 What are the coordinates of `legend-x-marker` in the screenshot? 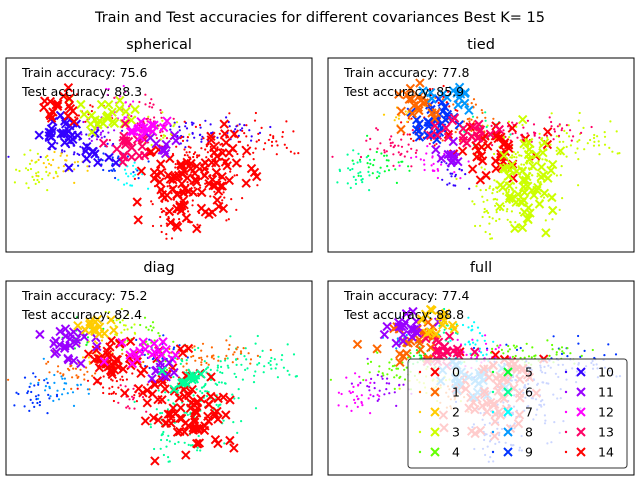 It's located at (435, 392).